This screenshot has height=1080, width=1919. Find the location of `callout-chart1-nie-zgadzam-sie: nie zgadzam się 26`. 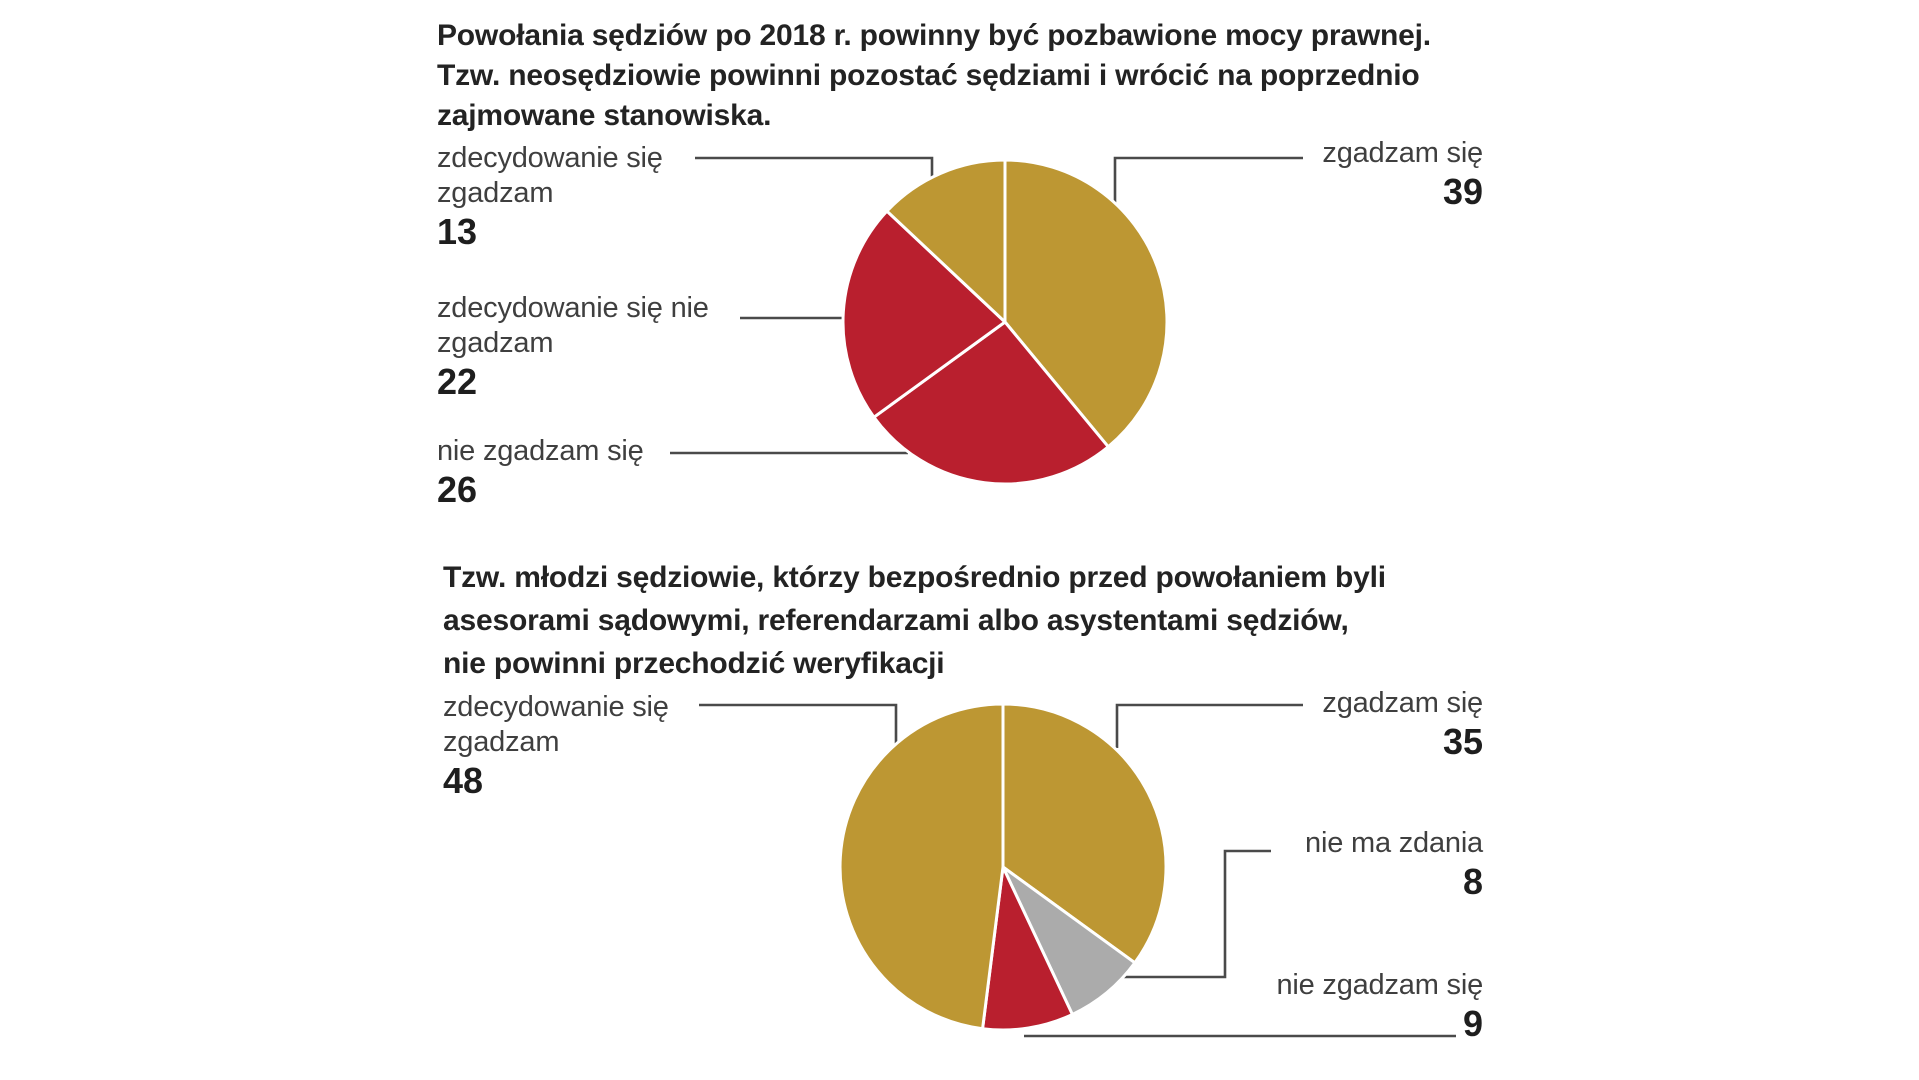

callout-chart1-nie-zgadzam-sie: nie zgadzam się 26 is located at coordinates (540, 472).